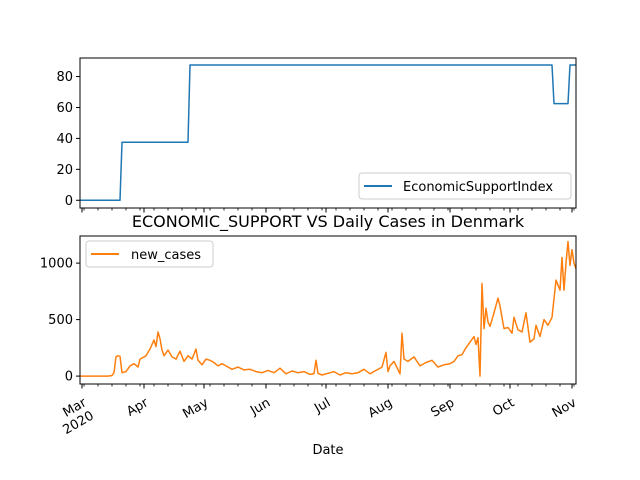 Image resolution: width=640 pixels, height=480 pixels. I want to click on bottom-y-axis: 0 500 1000, so click(60, 321).